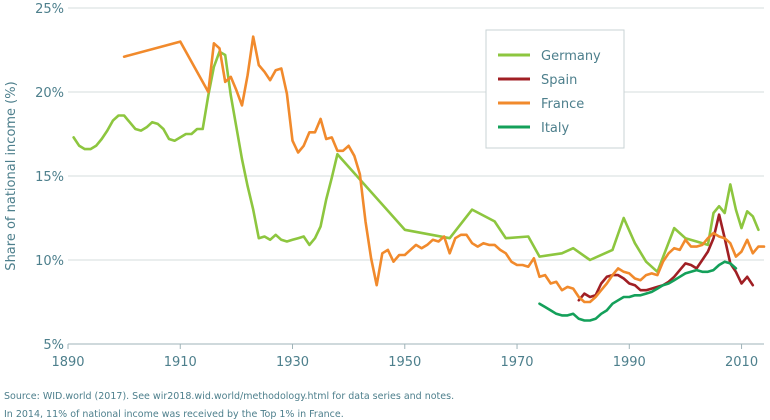  I want to click on y-tick-labels: 5% 10% 15% 20% 25%, so click(49, 177).